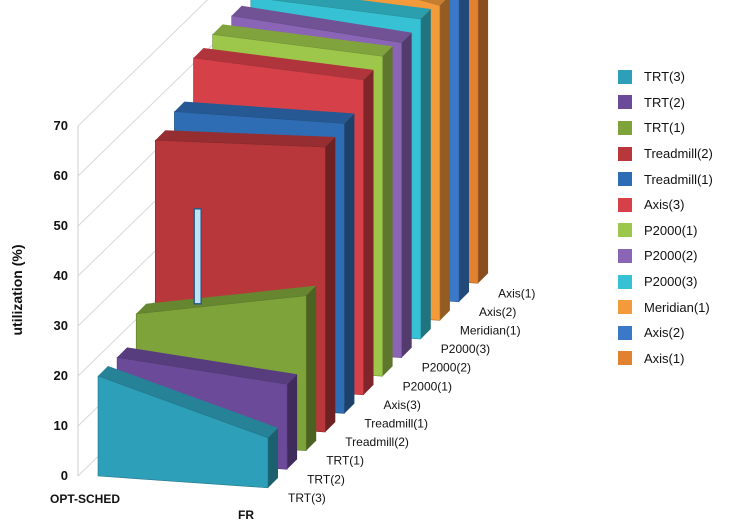 This screenshot has height=525, width=741. What do you see at coordinates (671, 282) in the screenshot?
I see `legend-label-p2000-3: P2000(3)` at bounding box center [671, 282].